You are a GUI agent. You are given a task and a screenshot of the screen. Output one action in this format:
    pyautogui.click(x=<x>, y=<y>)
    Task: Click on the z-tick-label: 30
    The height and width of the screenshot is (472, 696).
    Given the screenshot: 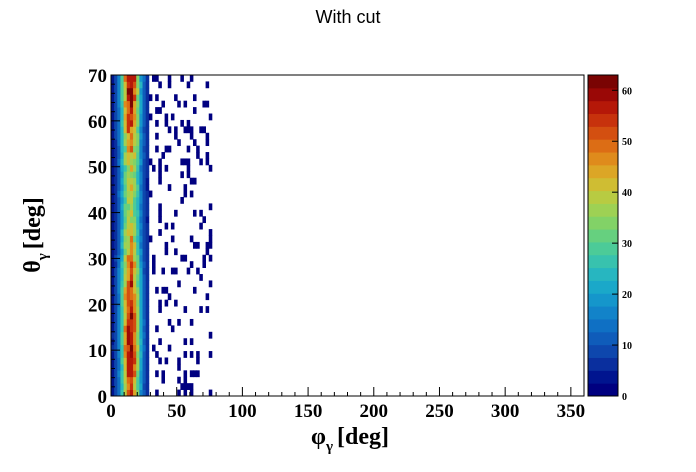 What is the action you would take?
    pyautogui.click(x=627, y=244)
    